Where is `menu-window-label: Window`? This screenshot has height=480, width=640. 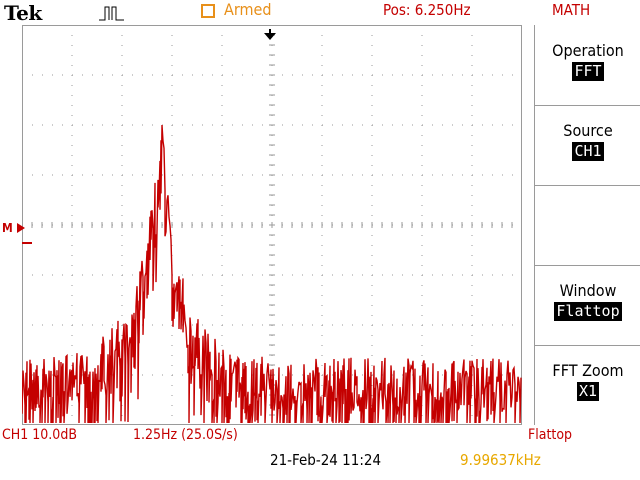
menu-window-label: Window is located at coordinates (588, 290).